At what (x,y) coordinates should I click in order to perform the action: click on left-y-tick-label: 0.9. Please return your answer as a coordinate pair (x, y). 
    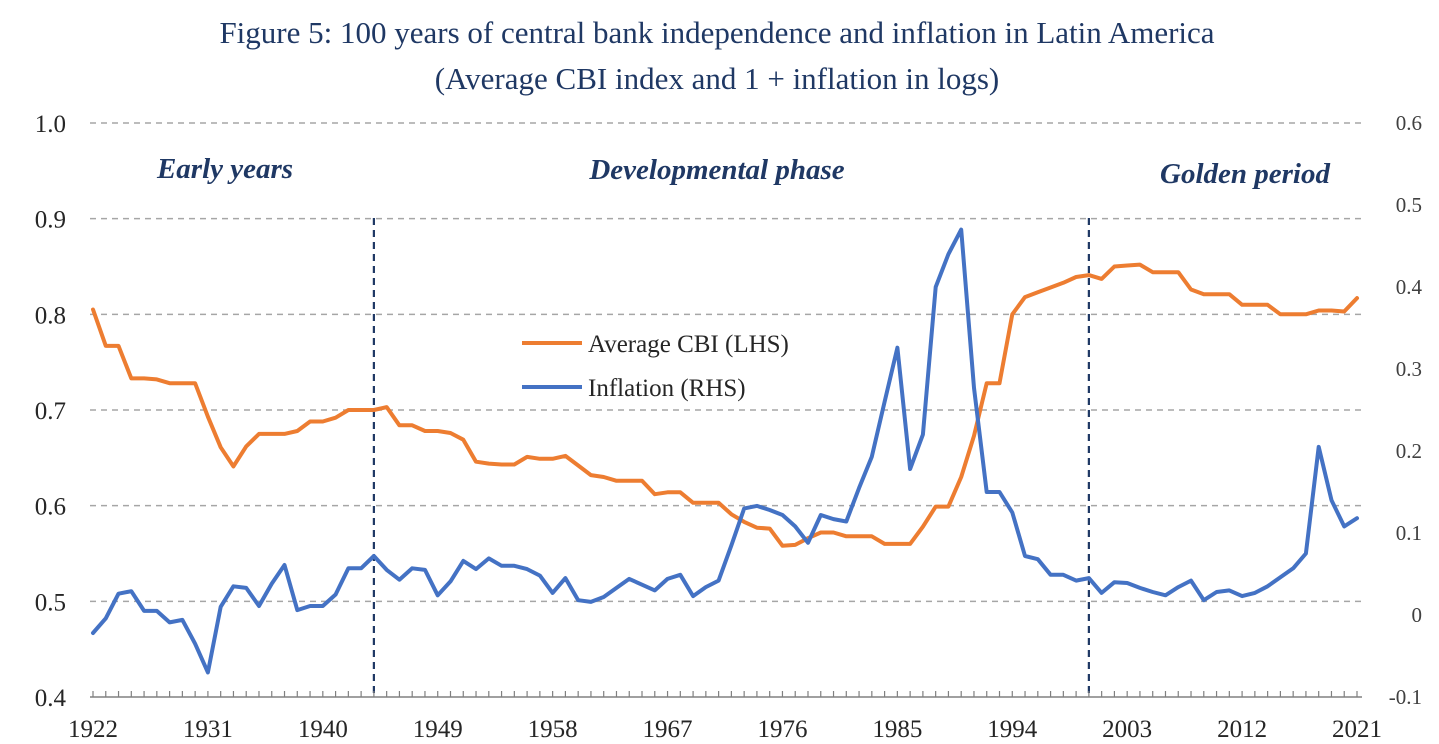
    Looking at the image, I should click on (50, 220).